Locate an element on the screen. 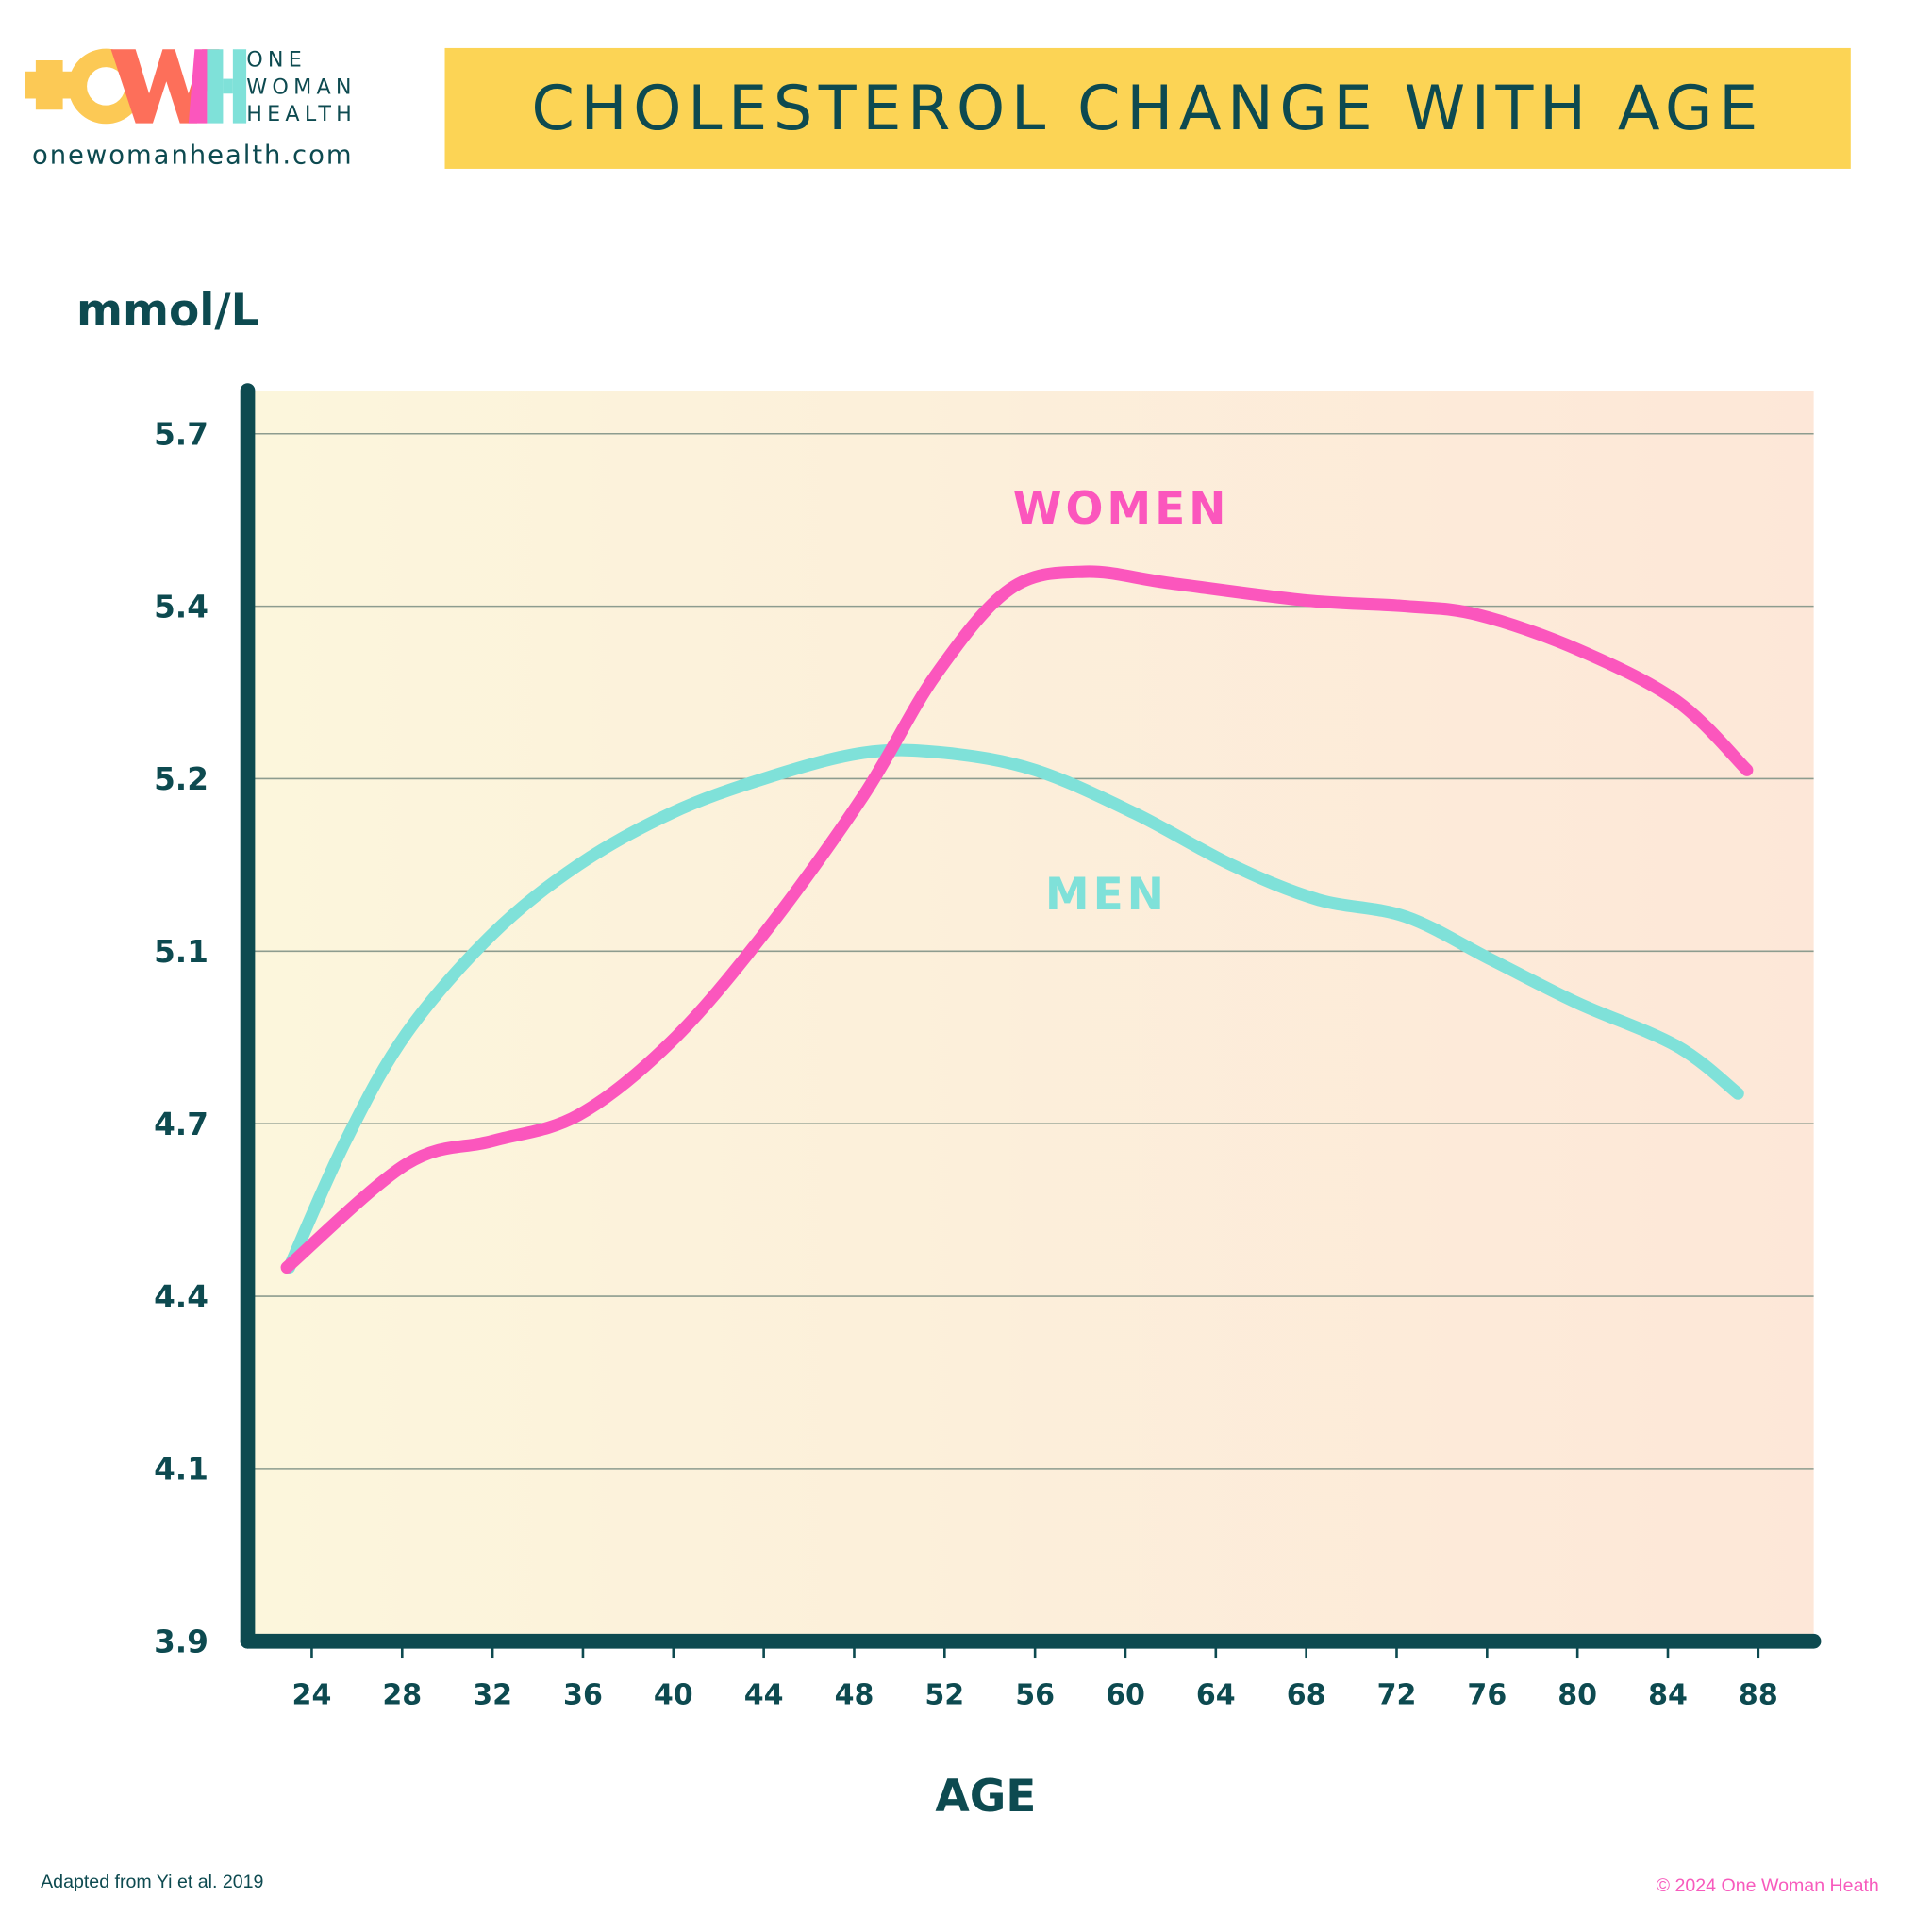 Image resolution: width=1932 pixels, height=1932 pixels. y-tick-label: 4.7 is located at coordinates (181, 1125).